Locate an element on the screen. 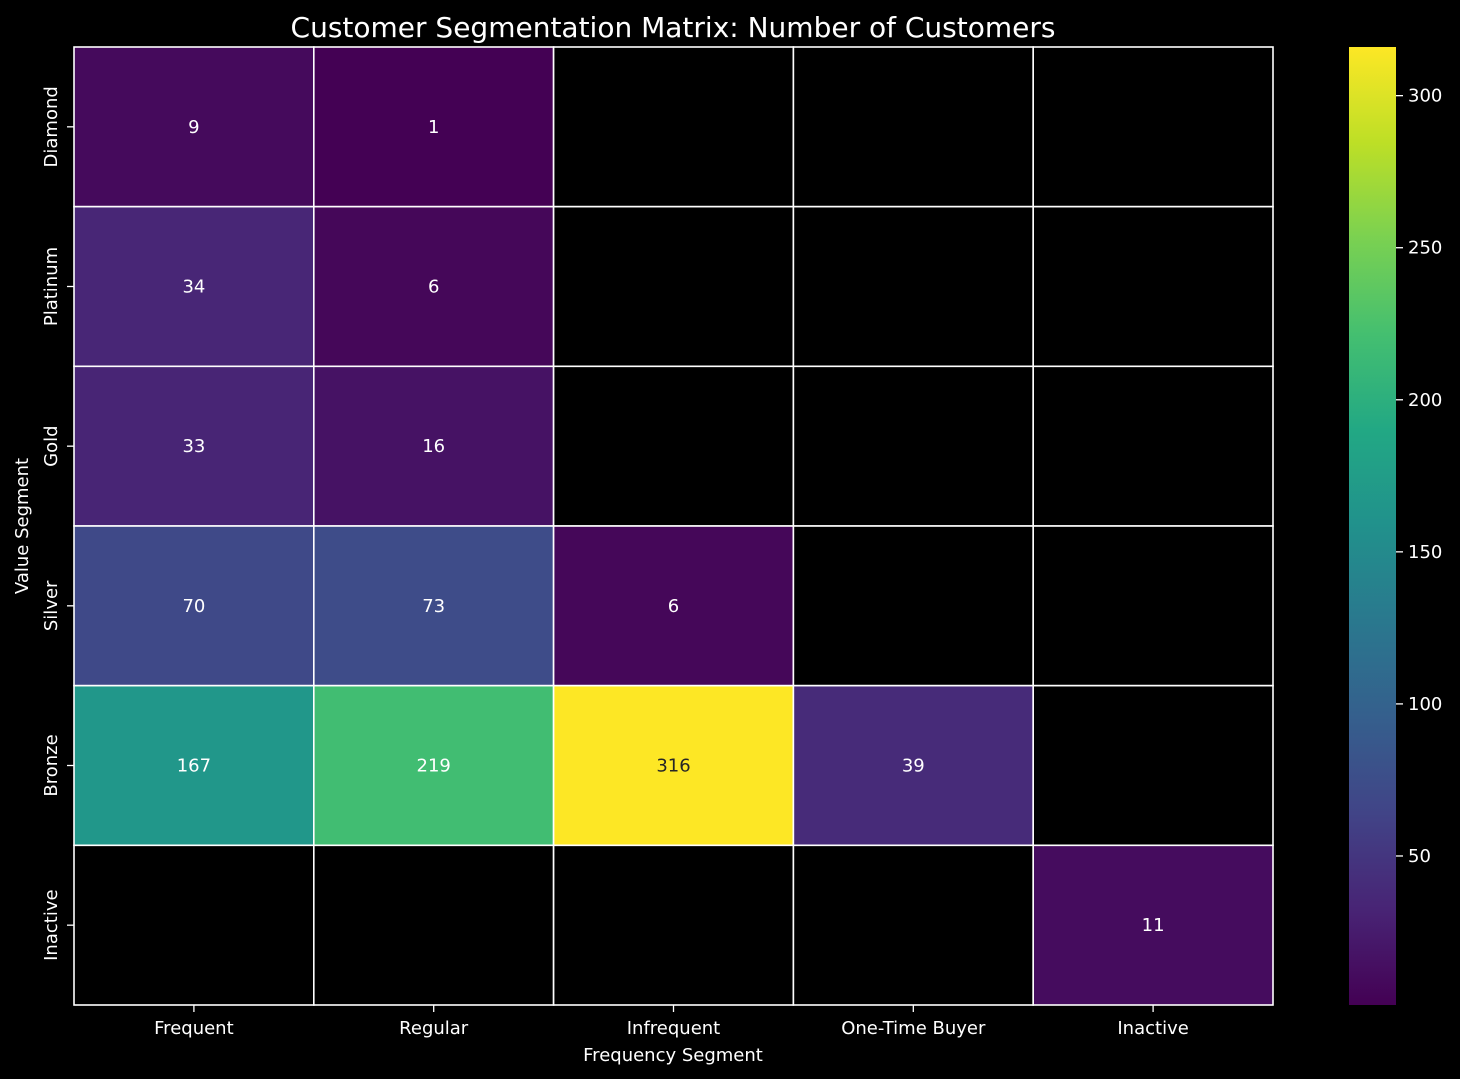 Image resolution: width=1460 pixels, height=1079 pixels. y-tick-label: Diamond is located at coordinates (51, 126).